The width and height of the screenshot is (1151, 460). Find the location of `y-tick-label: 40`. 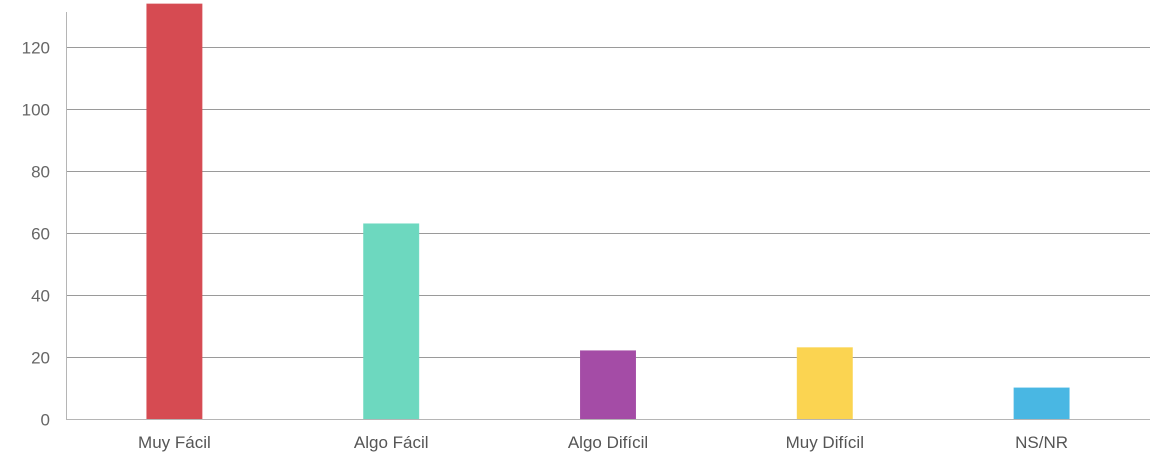

y-tick-label: 40 is located at coordinates (40, 296).